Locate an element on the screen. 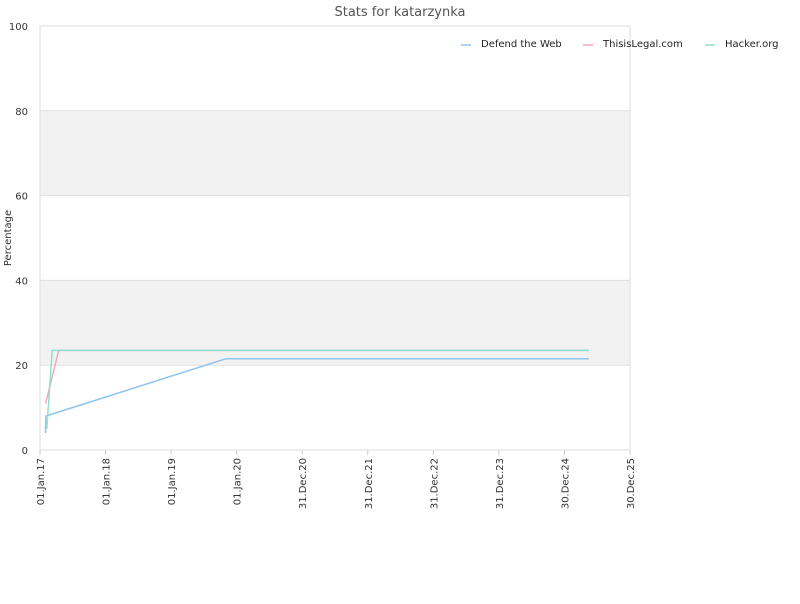 The width and height of the screenshot is (800, 604). legend: Defend the Web ThisisLegal.com Hacker.org is located at coordinates (620, 44).